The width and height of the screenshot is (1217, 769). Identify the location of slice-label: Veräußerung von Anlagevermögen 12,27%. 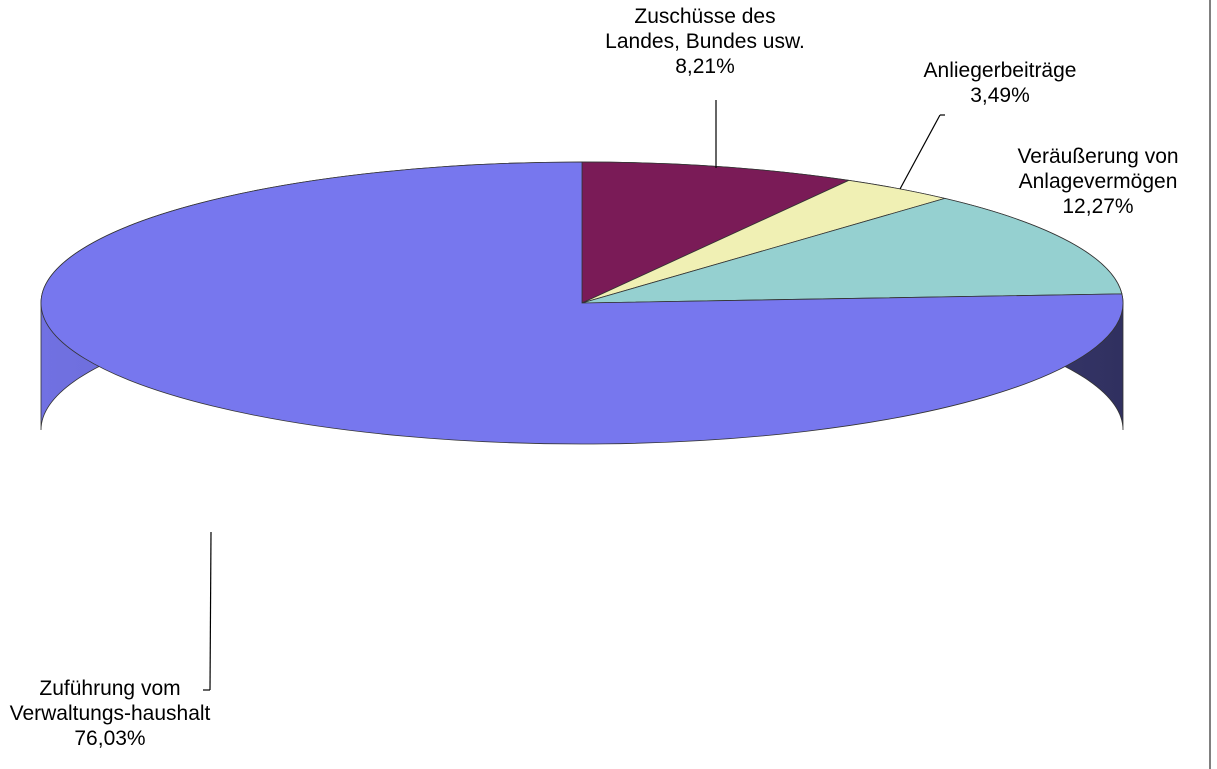
(1098, 181).